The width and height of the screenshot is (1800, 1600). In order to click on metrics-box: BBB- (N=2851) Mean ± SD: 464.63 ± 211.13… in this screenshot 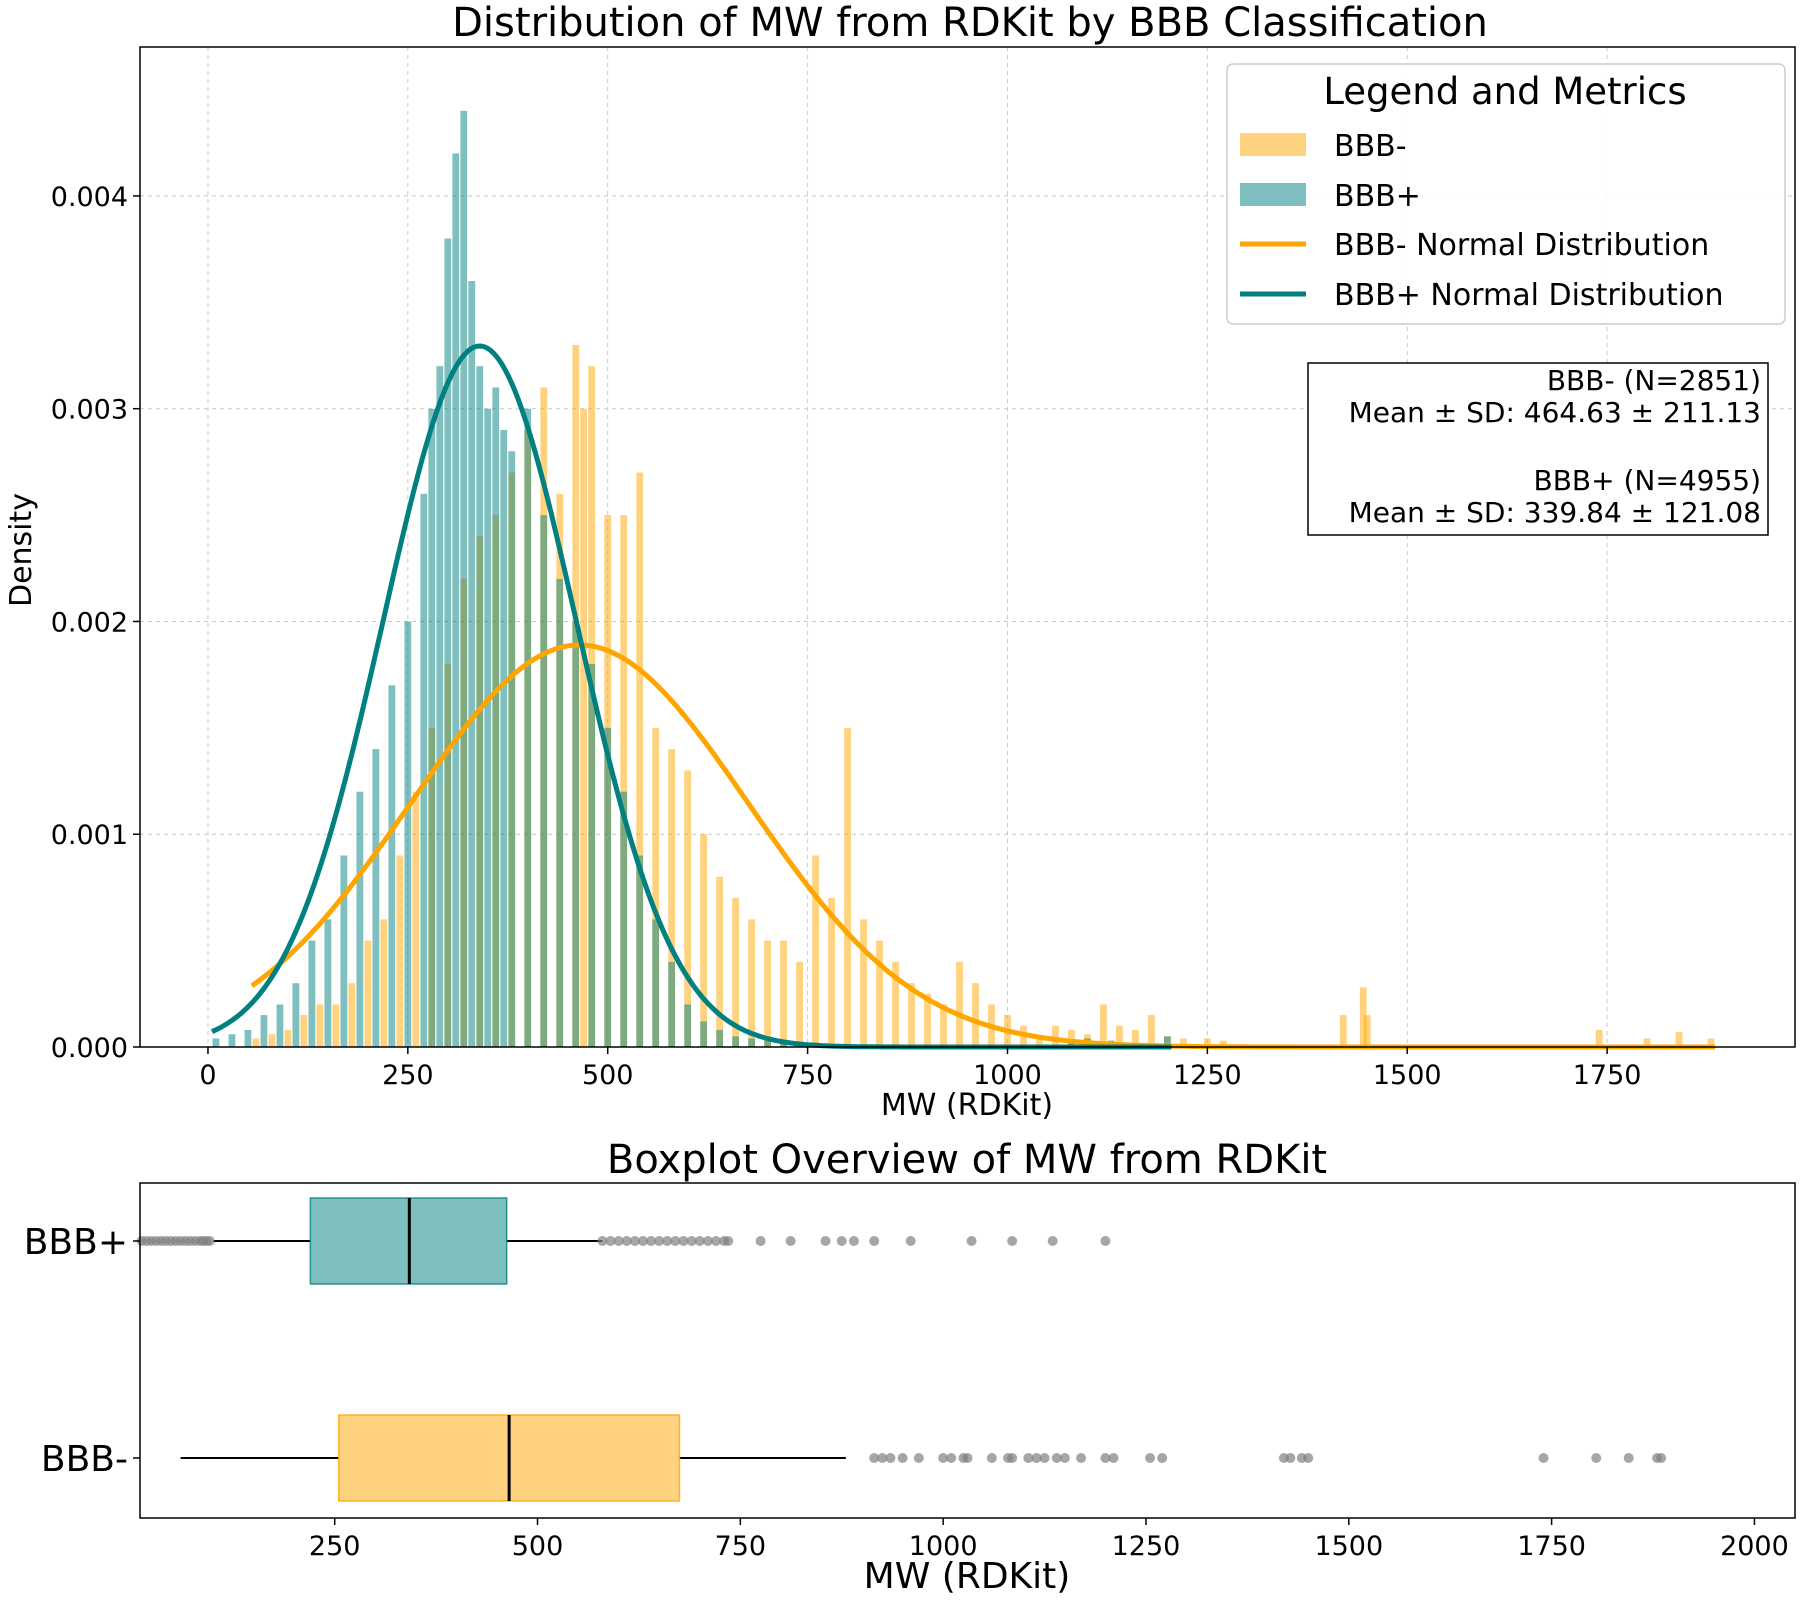, I will do `click(1538, 449)`.